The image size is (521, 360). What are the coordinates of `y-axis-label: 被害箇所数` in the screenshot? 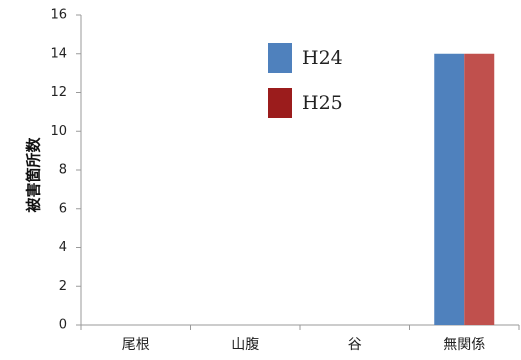 It's located at (34, 175).